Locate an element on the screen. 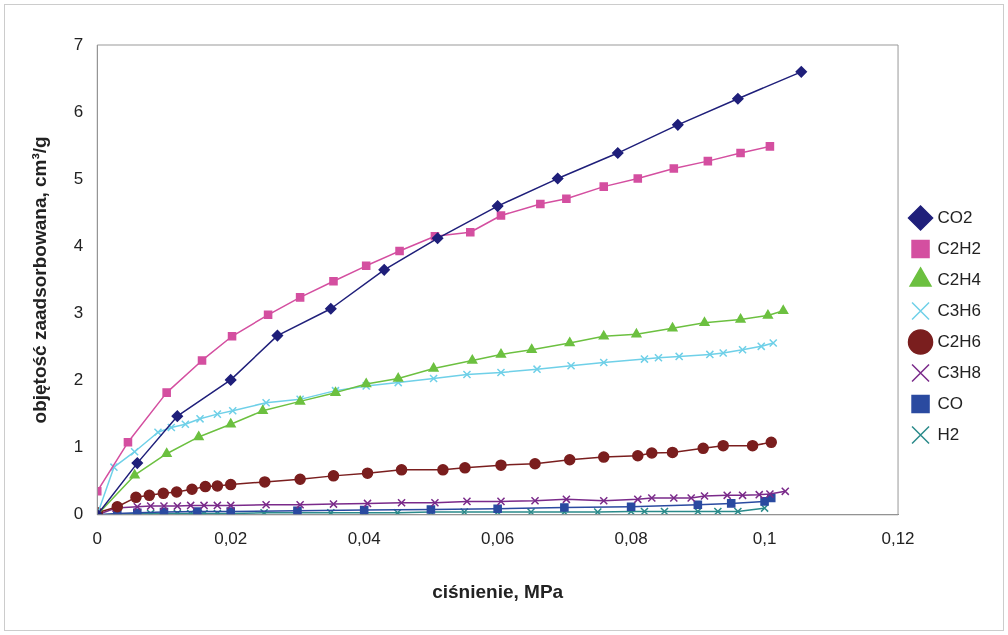 This screenshot has width=1008, height=635. y-tick-label: 6 is located at coordinates (78, 111).